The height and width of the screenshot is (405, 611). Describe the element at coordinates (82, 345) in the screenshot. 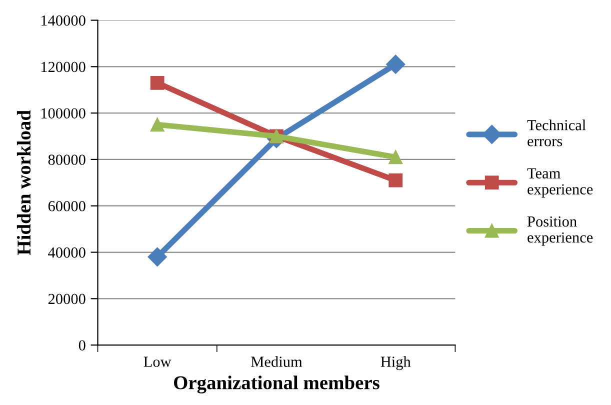

I see `y-tick-label: 0` at that location.